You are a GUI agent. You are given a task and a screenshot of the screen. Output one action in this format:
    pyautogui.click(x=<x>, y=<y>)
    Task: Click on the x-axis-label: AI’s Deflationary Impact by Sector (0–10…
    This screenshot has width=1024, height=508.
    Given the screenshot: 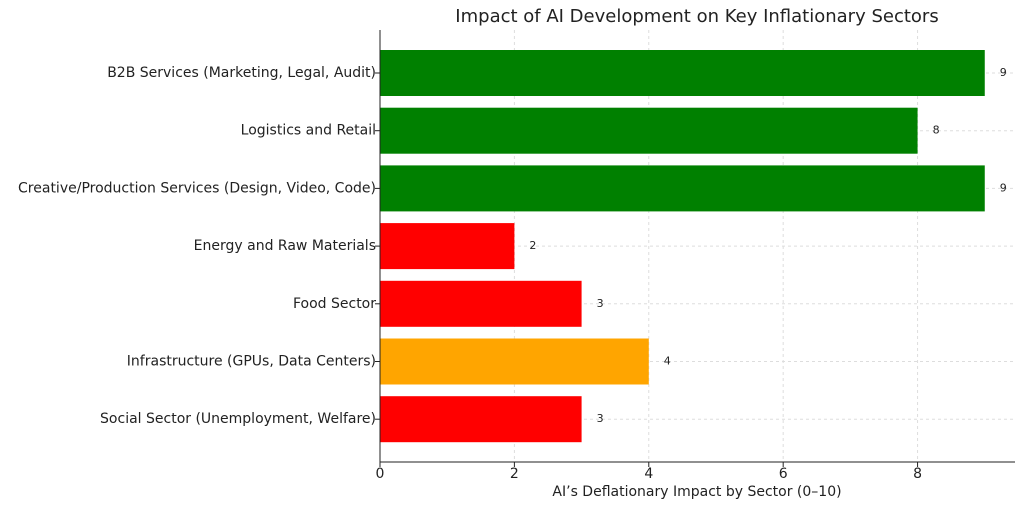 What is the action you would take?
    pyautogui.click(x=696, y=492)
    